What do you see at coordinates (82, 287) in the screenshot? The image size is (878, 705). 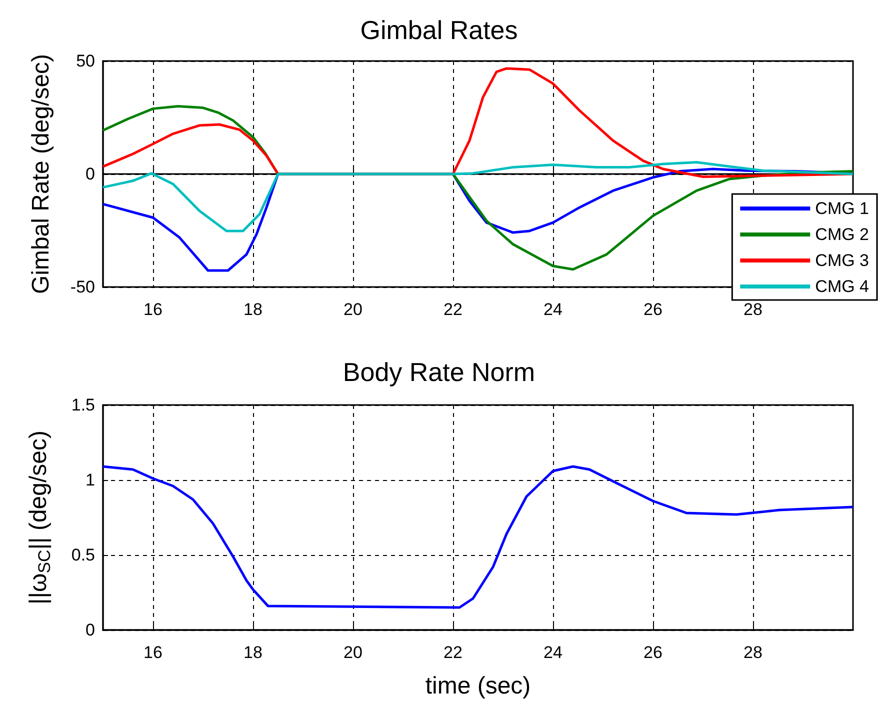 I see `y-tick-label: -50` at bounding box center [82, 287].